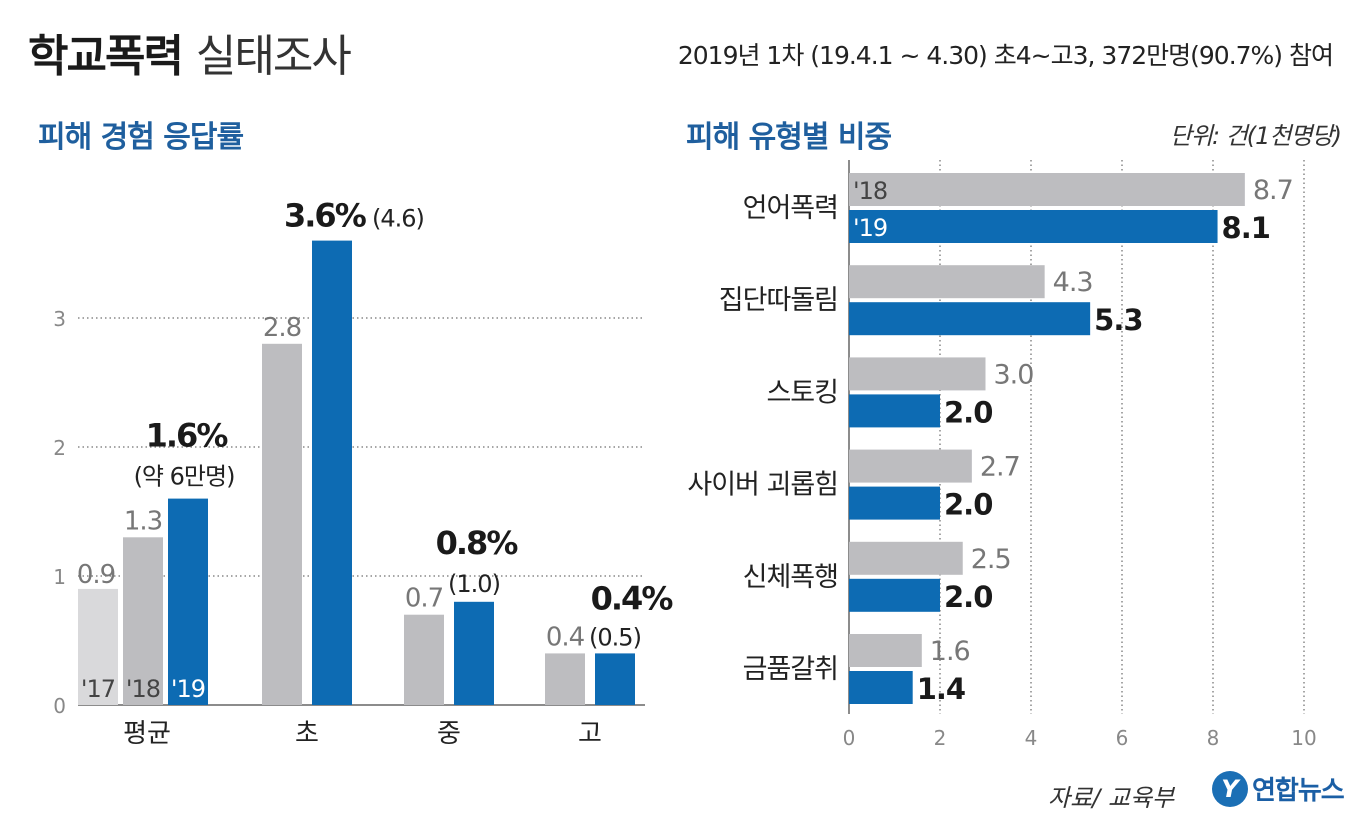  I want to click on right-value-label: 4.3, so click(1073, 282).